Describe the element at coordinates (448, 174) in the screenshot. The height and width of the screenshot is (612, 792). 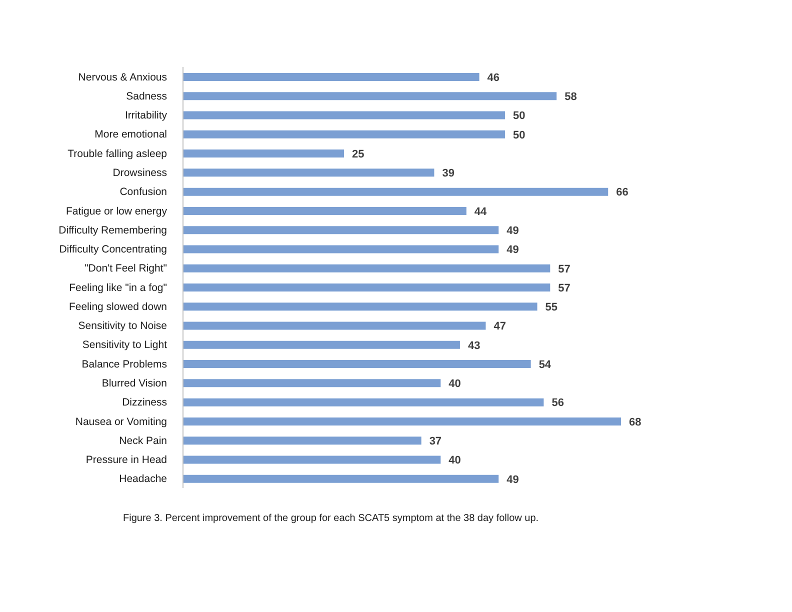
I see `data-label: 39` at that location.